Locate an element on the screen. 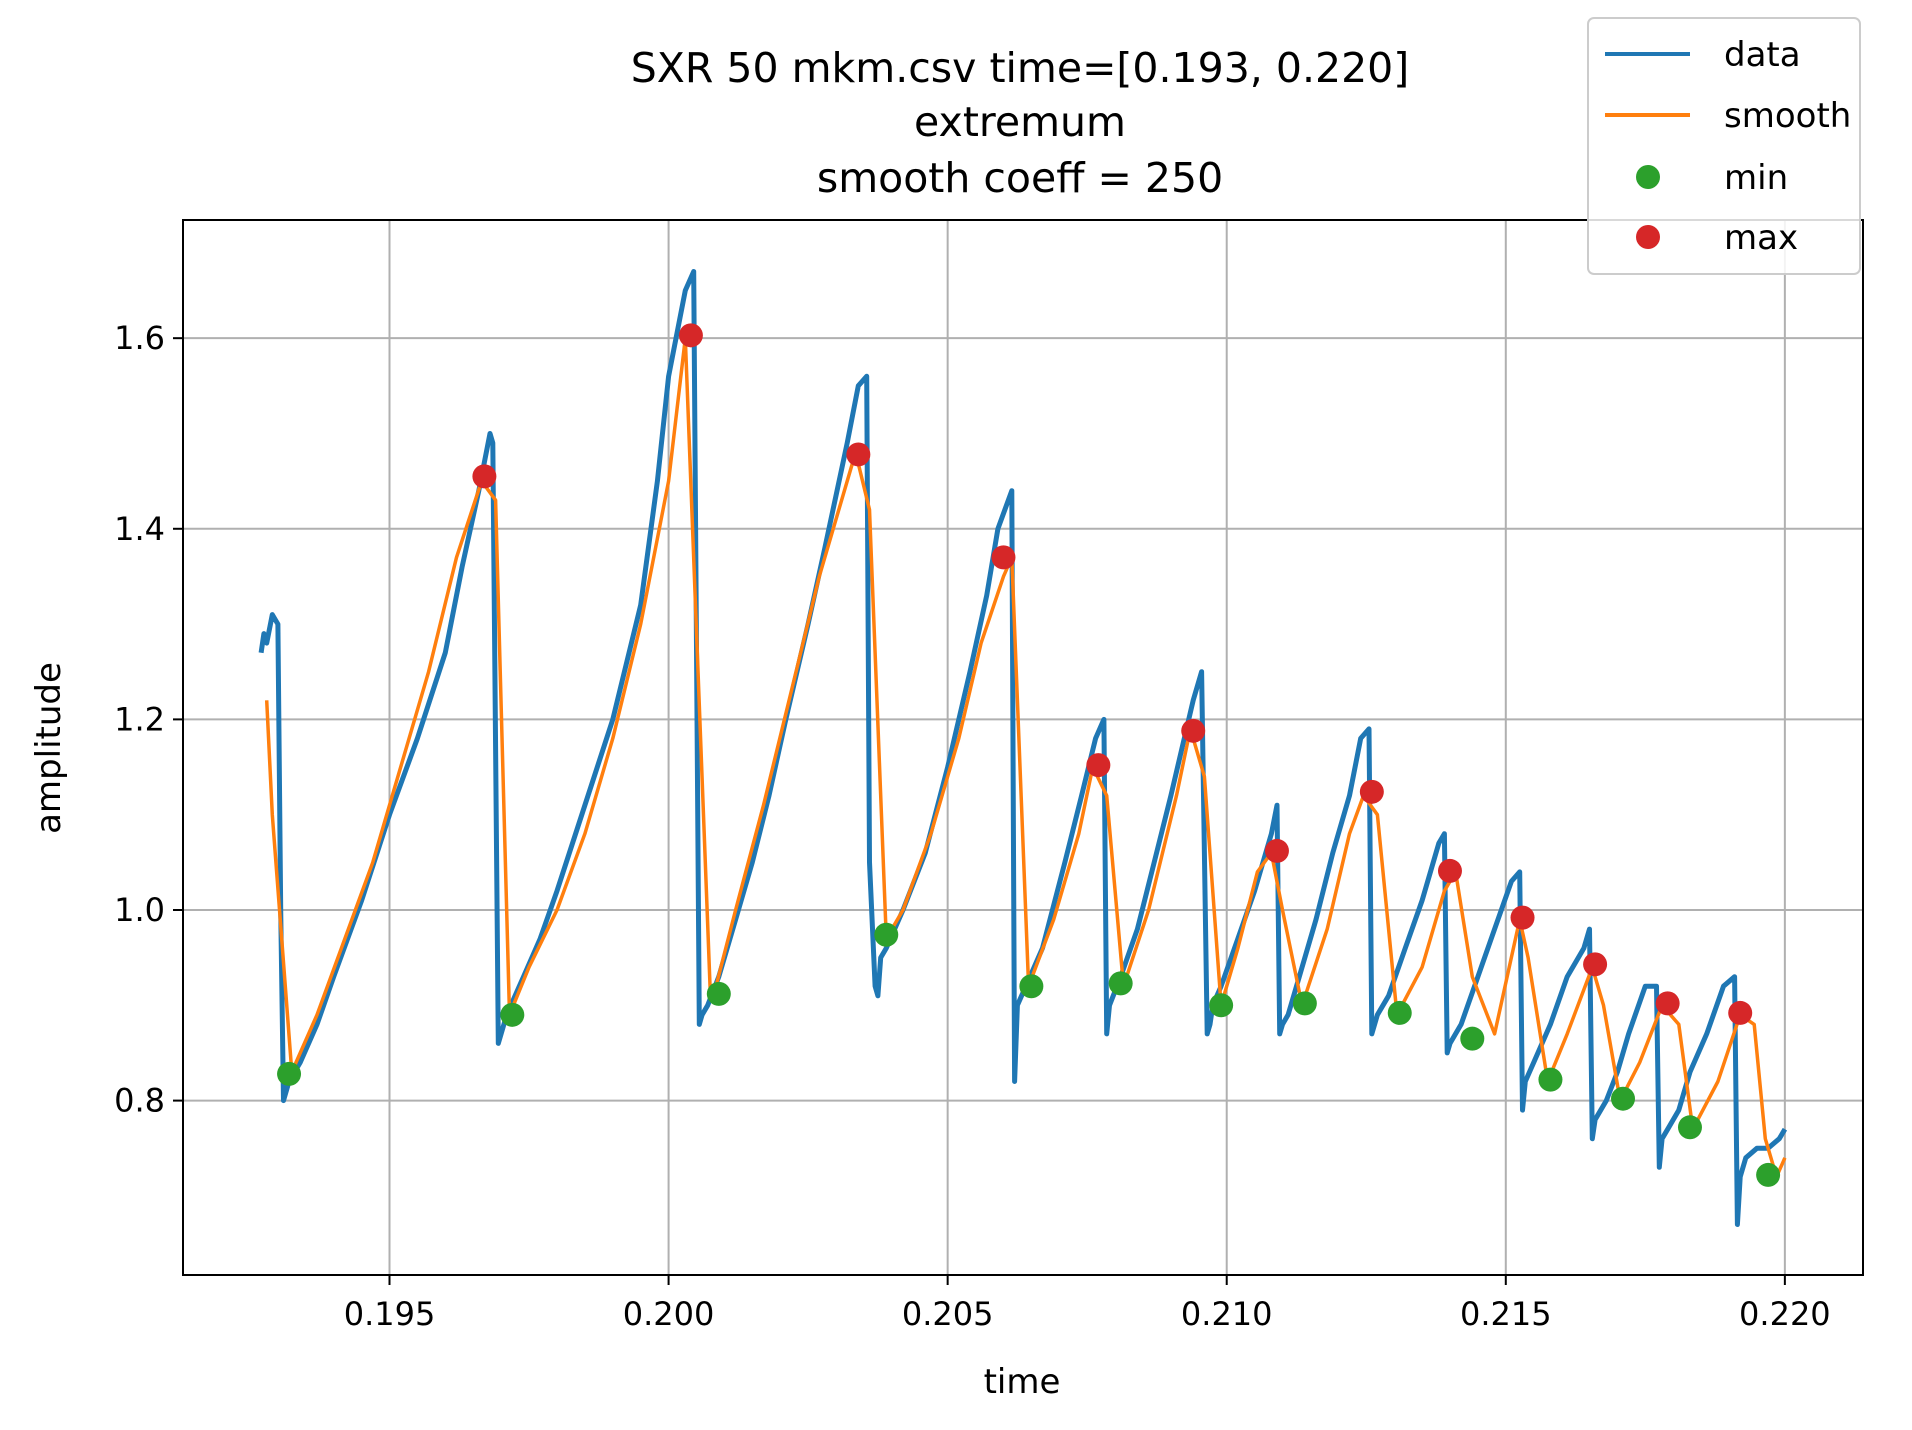 The image size is (1912, 1430). x-tick-label: 0.220 is located at coordinates (1785, 1314).